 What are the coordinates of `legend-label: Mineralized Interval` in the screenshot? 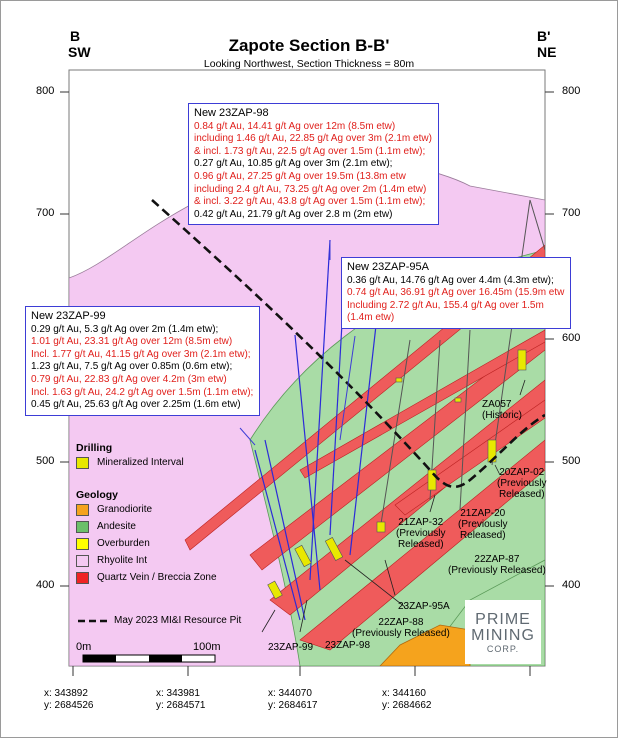 It's located at (140, 462).